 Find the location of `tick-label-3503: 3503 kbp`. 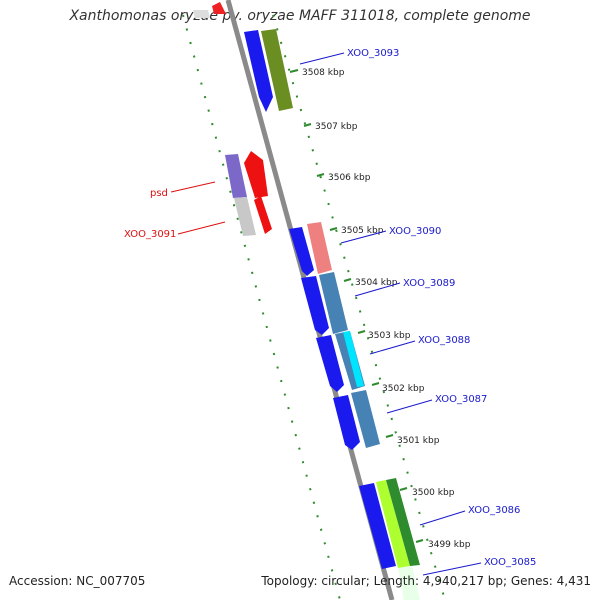

tick-label-3503: 3503 kbp is located at coordinates (389, 336).